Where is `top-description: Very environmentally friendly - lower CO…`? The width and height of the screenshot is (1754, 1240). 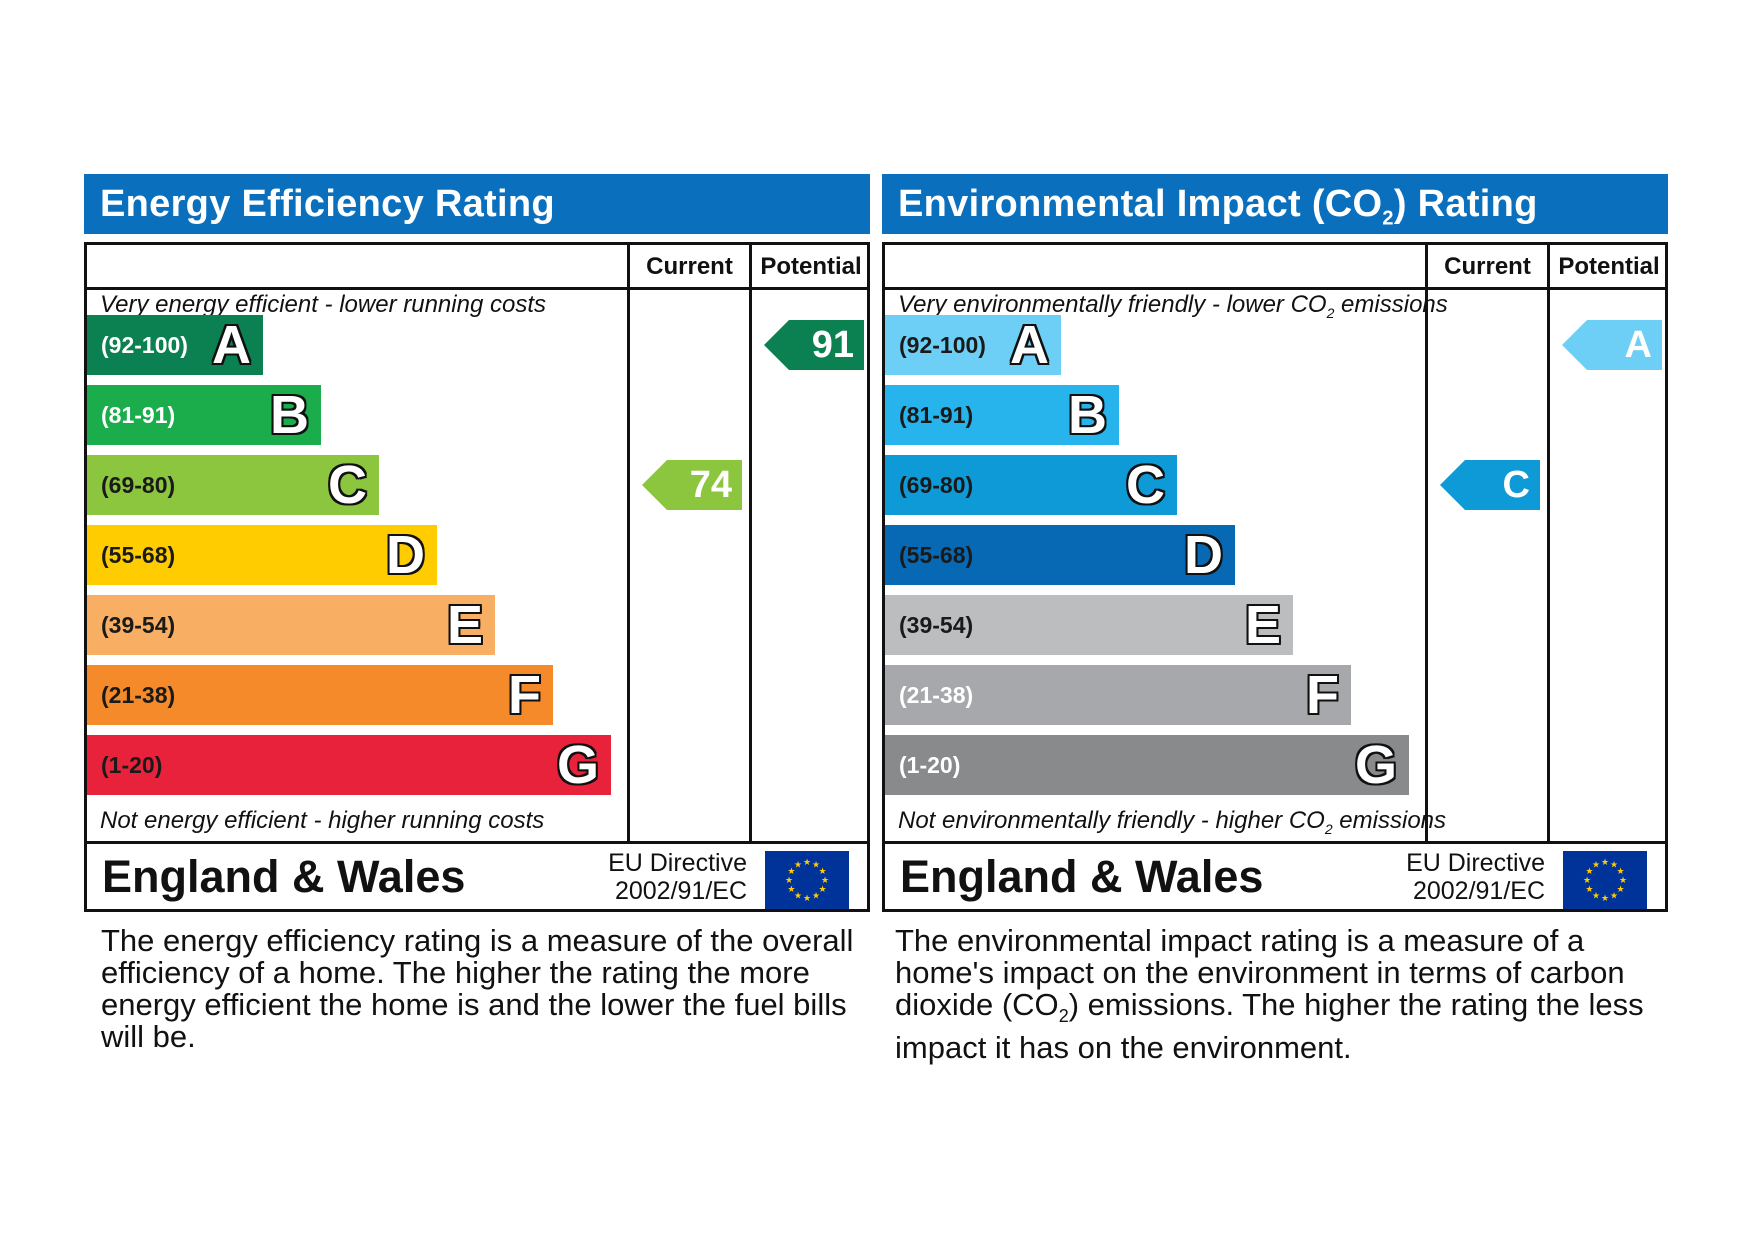
top-description: Very environmentally friendly - lower CO… is located at coordinates (1173, 306).